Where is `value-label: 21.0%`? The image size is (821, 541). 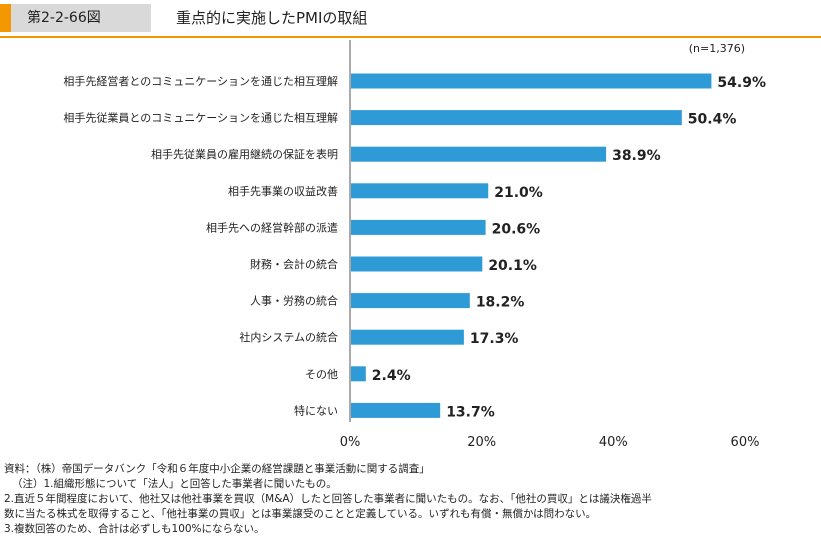 value-label: 21.0% is located at coordinates (518, 193).